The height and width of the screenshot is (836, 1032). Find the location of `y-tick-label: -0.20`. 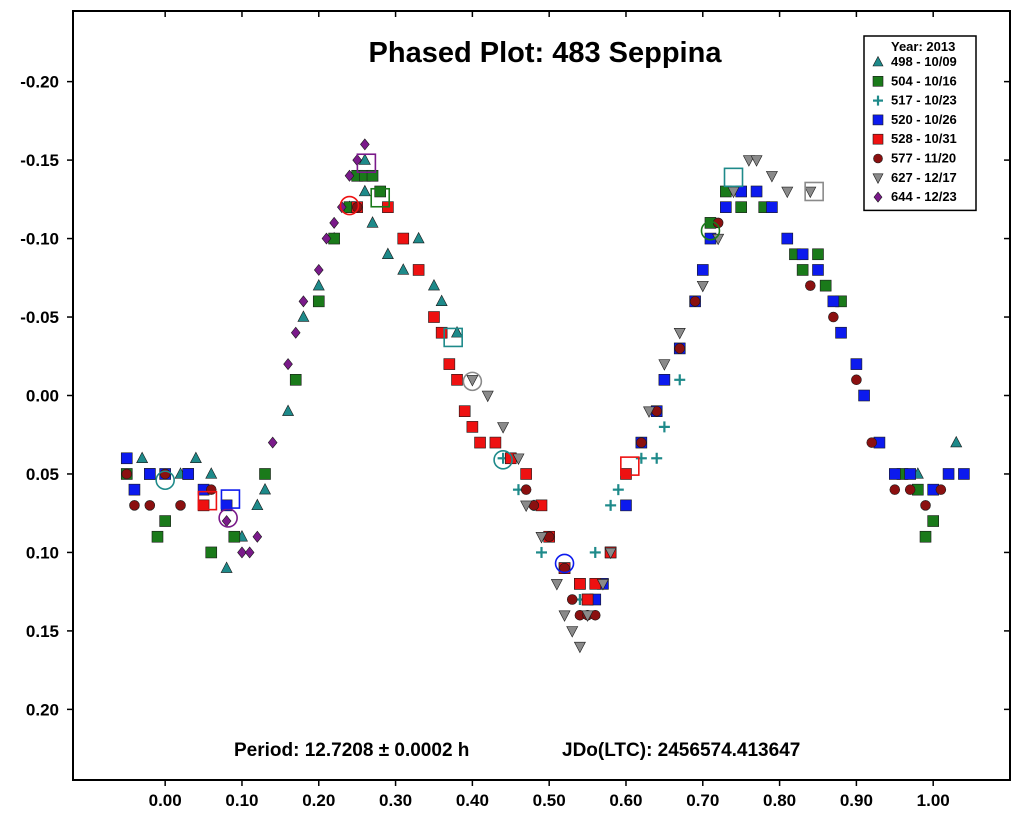

y-tick-label: -0.20 is located at coordinates (39, 82).